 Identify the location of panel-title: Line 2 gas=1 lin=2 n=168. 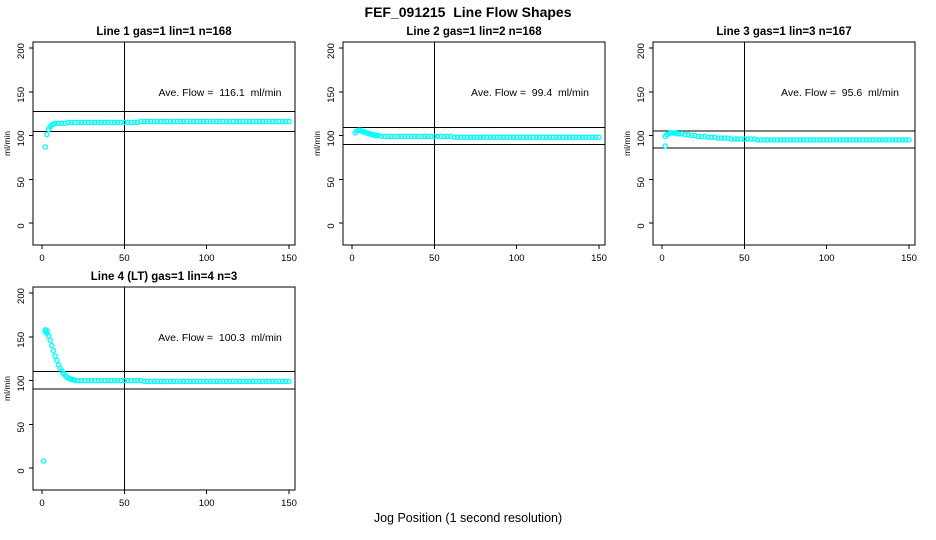
(474, 32).